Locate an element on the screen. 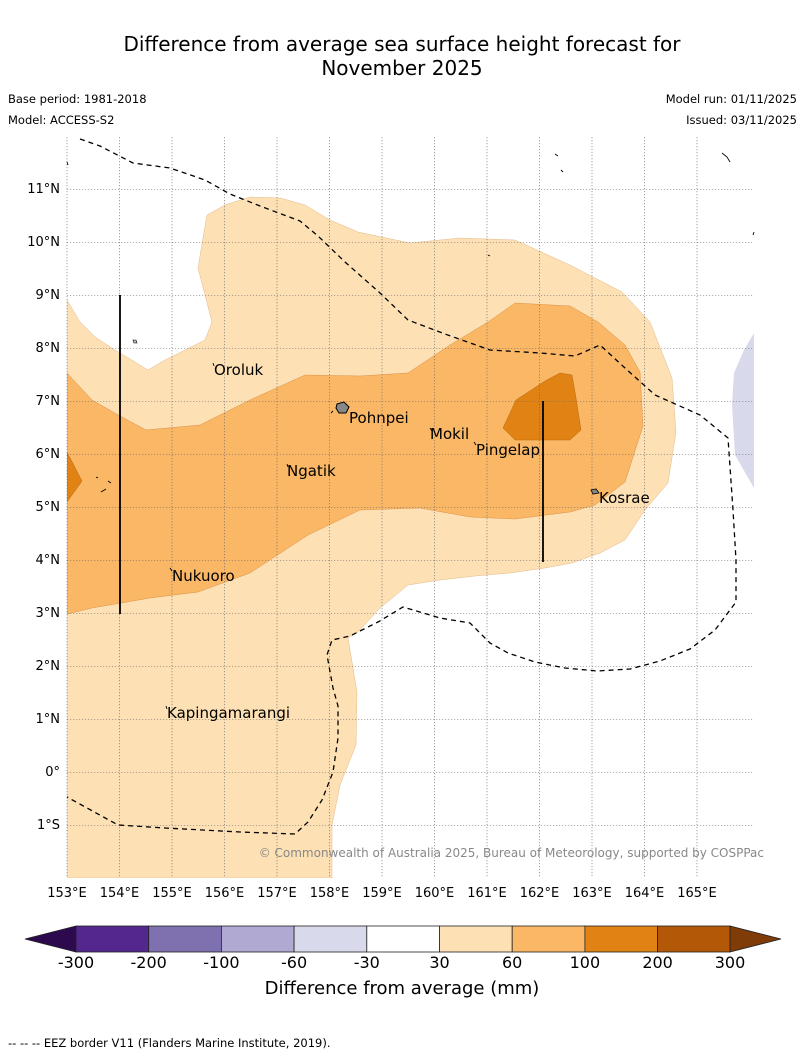 This screenshot has width=804, height=1058. lat-label: 1°N is located at coordinates (48, 719).